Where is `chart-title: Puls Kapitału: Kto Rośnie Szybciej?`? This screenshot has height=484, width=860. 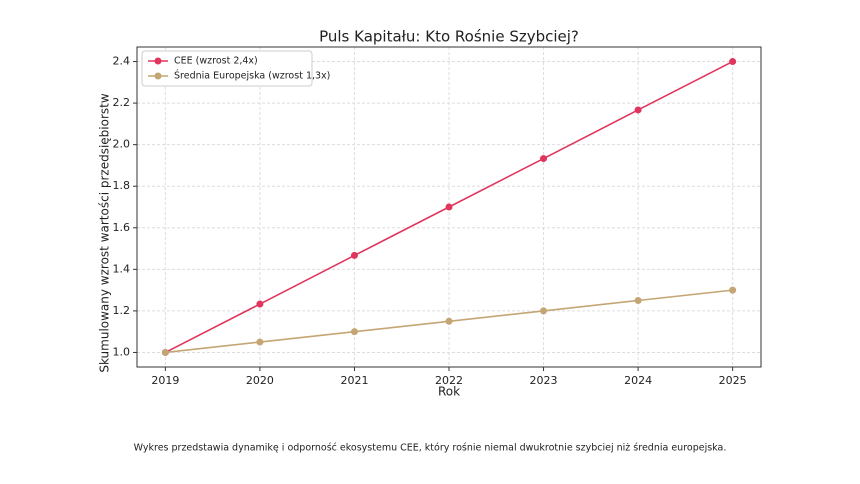 chart-title: Puls Kapitału: Kto Rośnie Szybciej? is located at coordinates (449, 37).